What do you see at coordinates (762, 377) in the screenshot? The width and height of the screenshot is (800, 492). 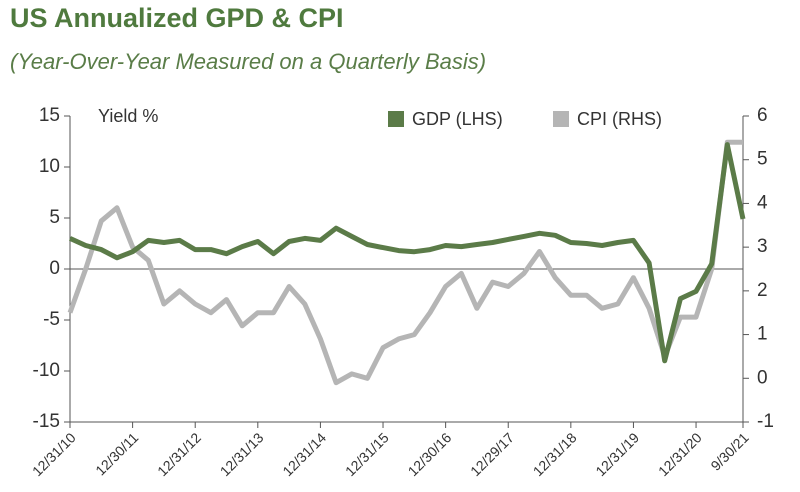 I see `y2-tick-label: 0` at bounding box center [762, 377].